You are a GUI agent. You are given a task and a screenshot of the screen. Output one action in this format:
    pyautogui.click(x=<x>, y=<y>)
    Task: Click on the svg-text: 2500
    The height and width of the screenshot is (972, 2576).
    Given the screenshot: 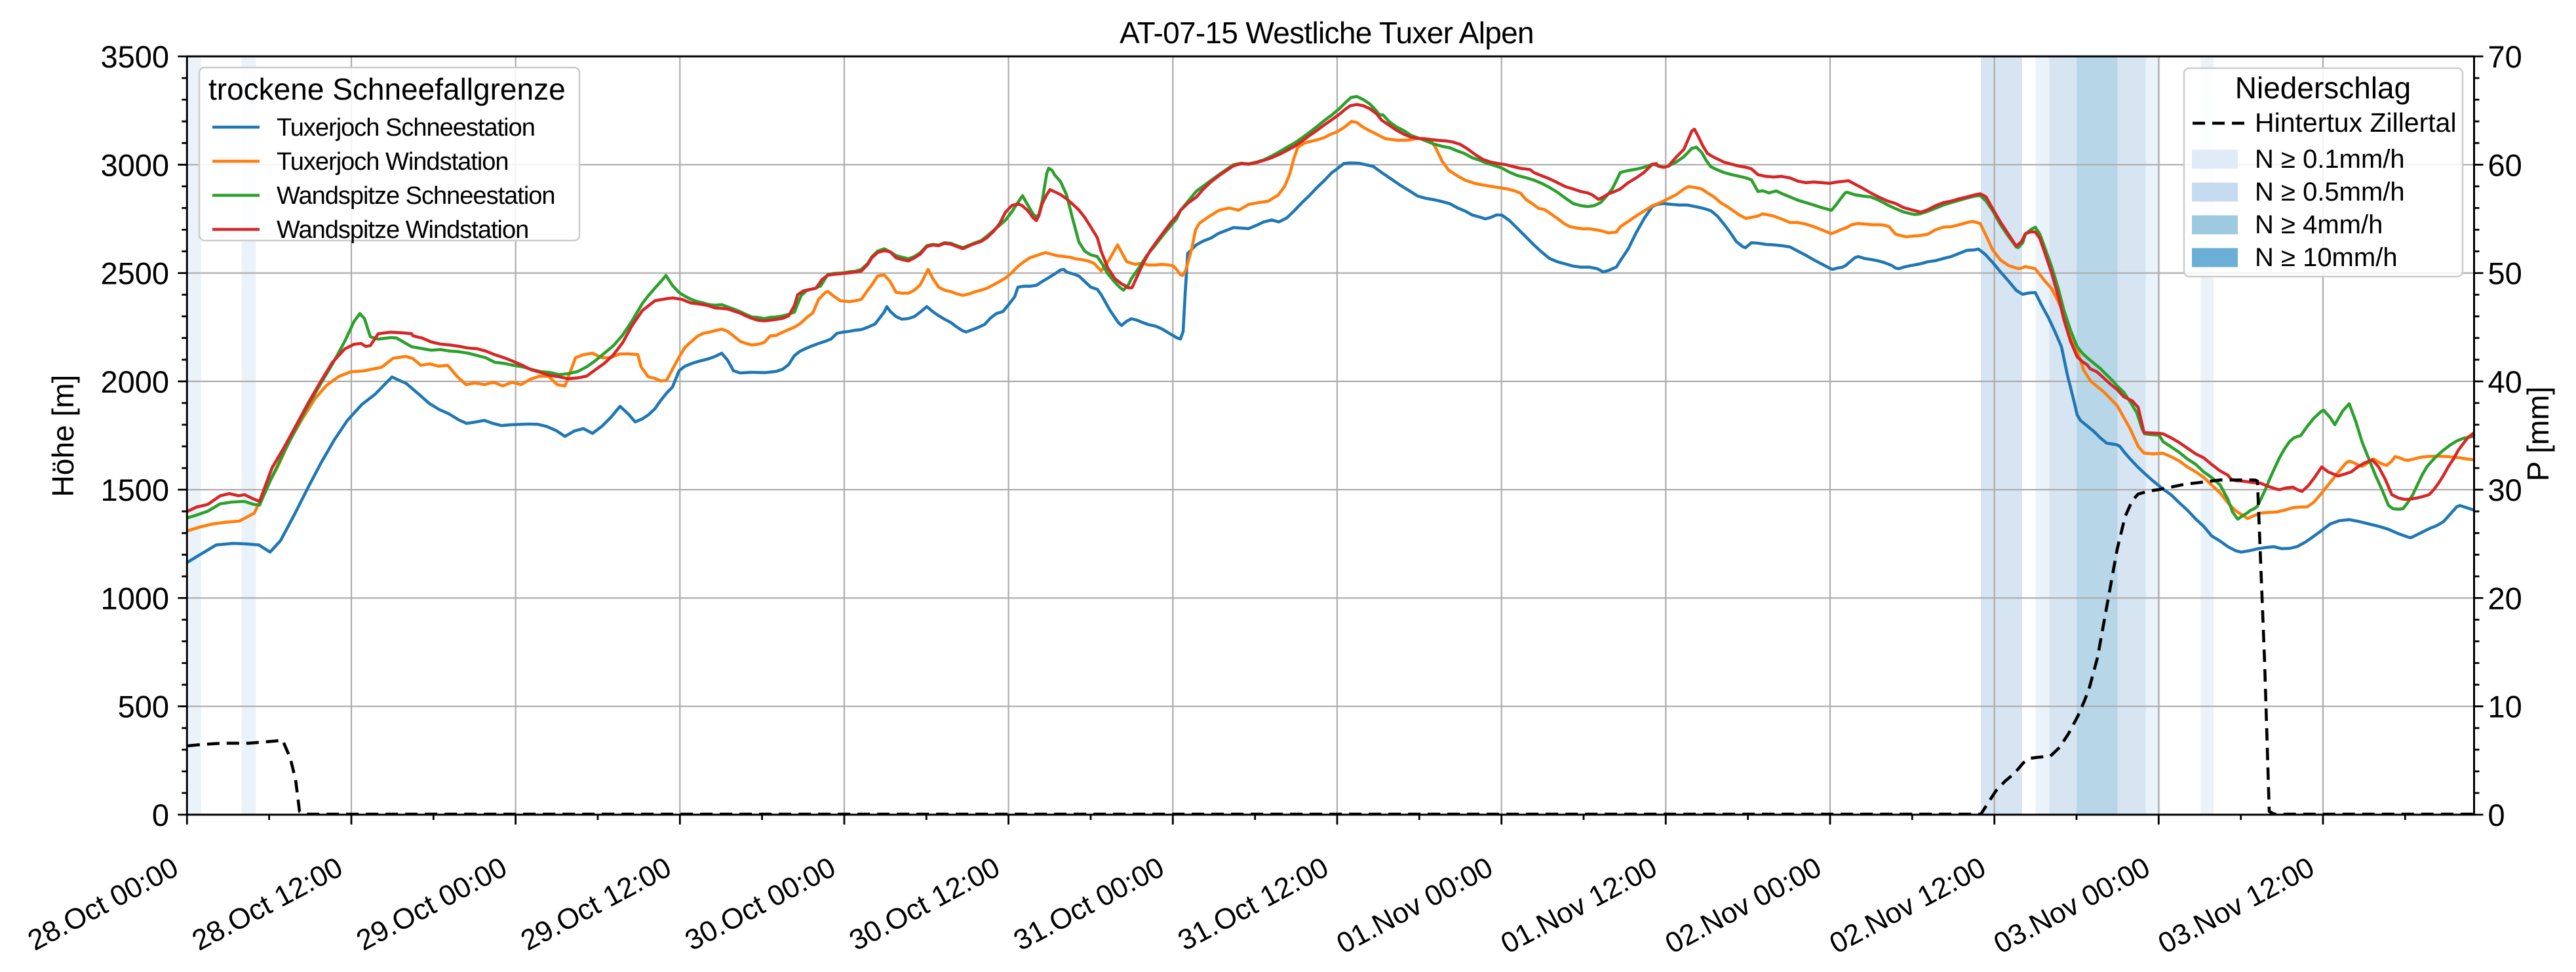 What is the action you would take?
    pyautogui.click(x=134, y=273)
    